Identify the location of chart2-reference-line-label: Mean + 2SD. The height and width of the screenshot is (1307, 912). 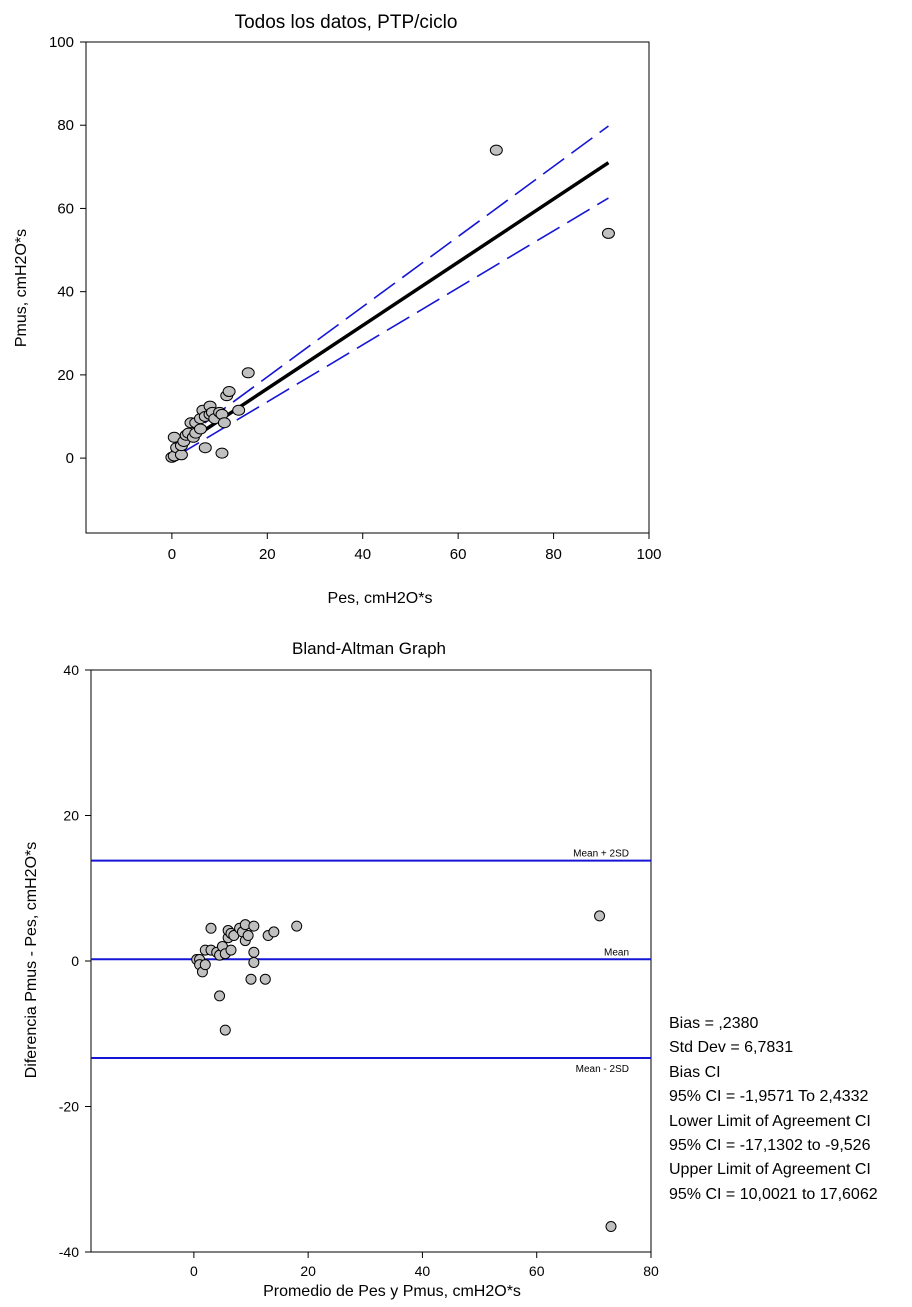
(601, 854).